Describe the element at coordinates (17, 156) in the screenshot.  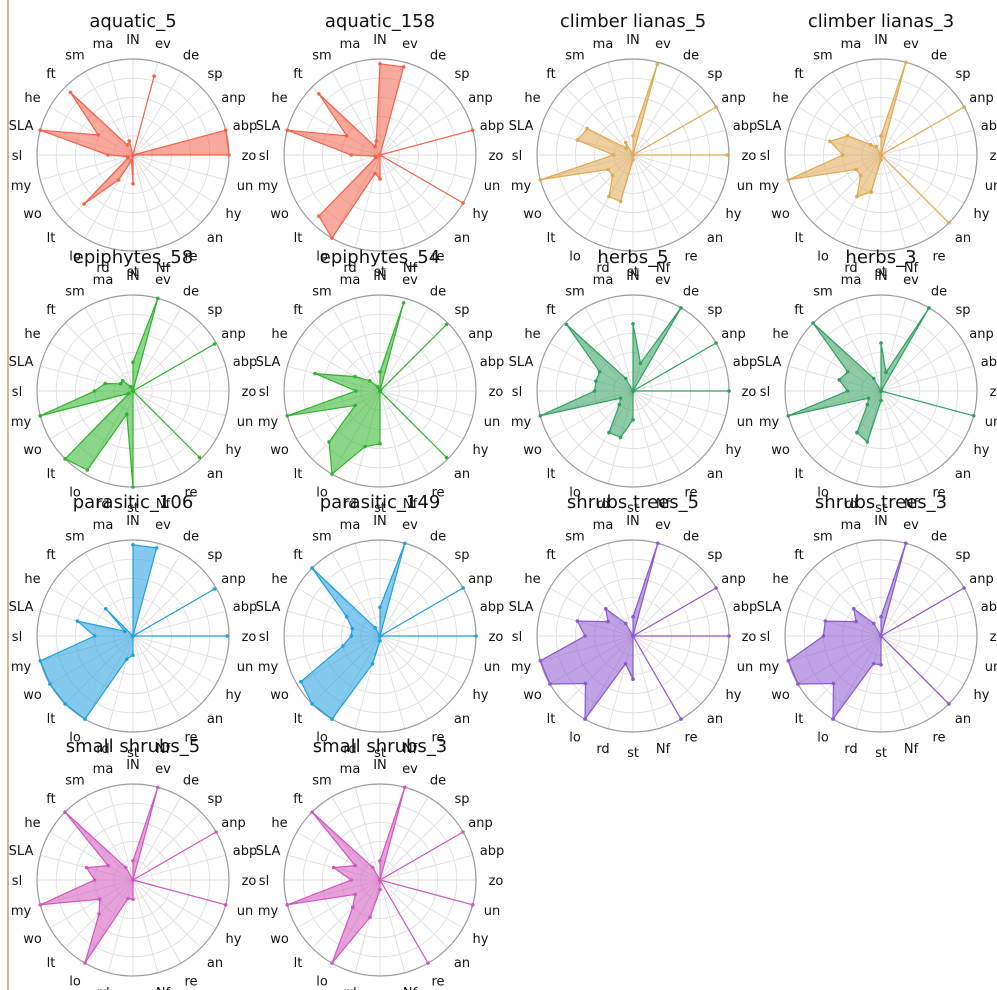
I see `axis-label: sl` at that location.